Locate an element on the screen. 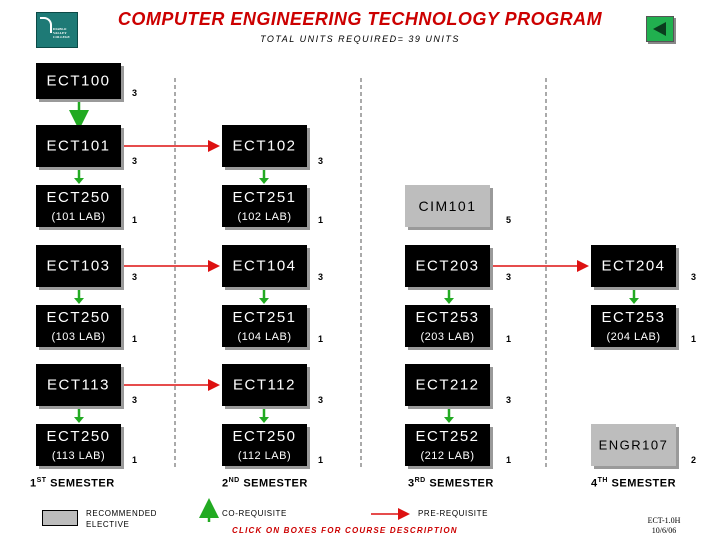  course-box-engr107: ENGR107 is located at coordinates (633, 445).